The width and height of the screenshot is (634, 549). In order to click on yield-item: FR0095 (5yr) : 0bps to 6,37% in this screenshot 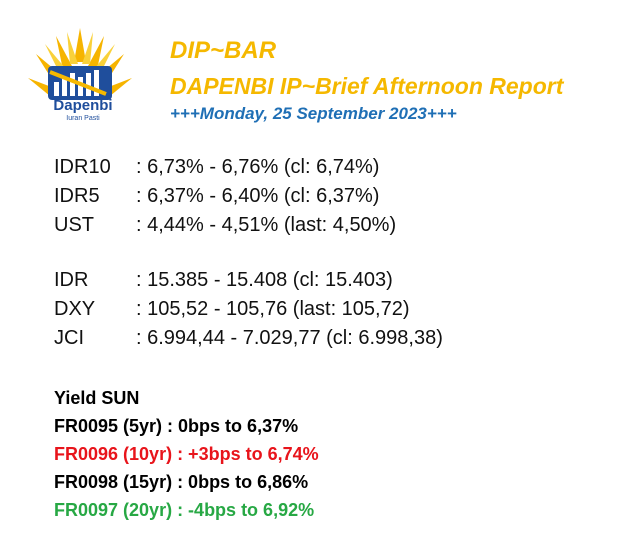, I will do `click(176, 426)`.